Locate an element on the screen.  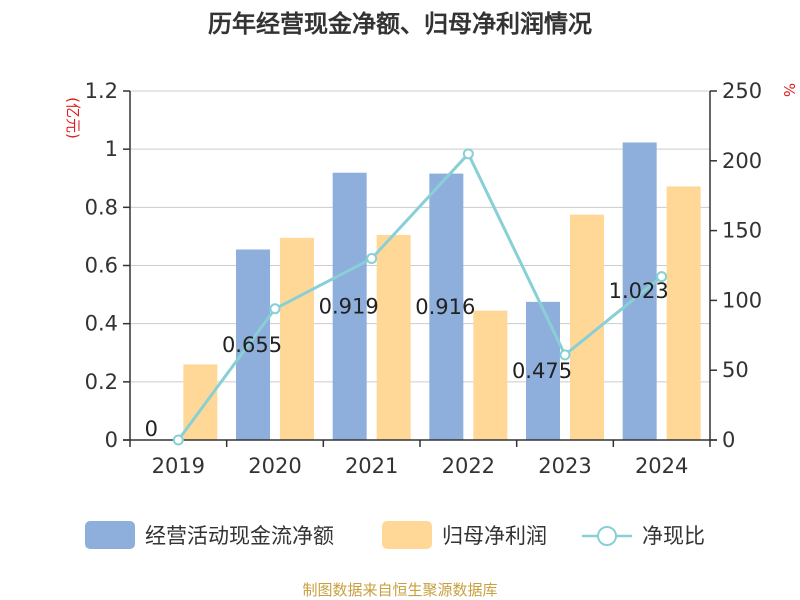
right-axis-unit: % is located at coordinates (789, 90).